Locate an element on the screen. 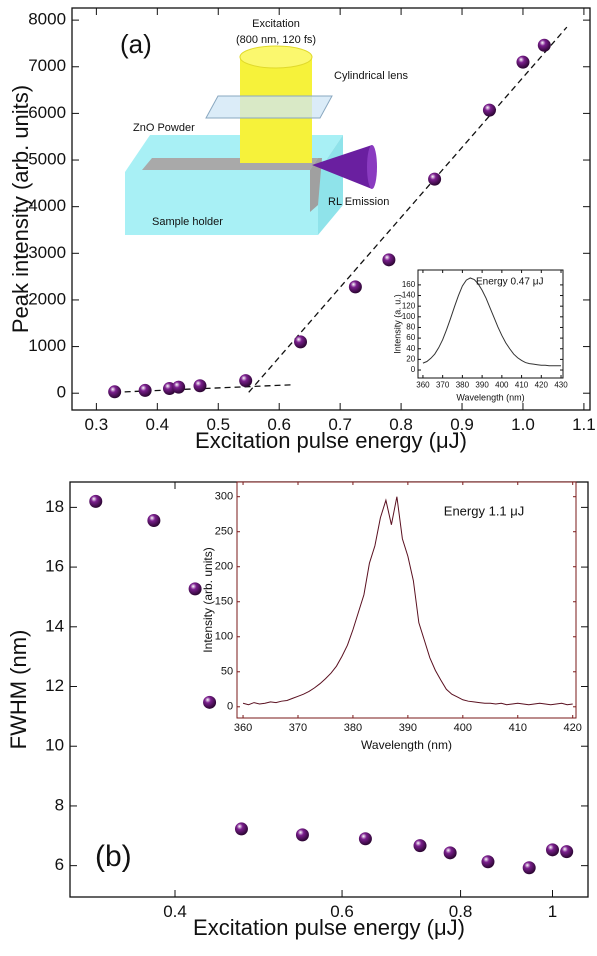 Image resolution: width=597 pixels, height=956 pixels. panel-label: (b) is located at coordinates (113, 856).